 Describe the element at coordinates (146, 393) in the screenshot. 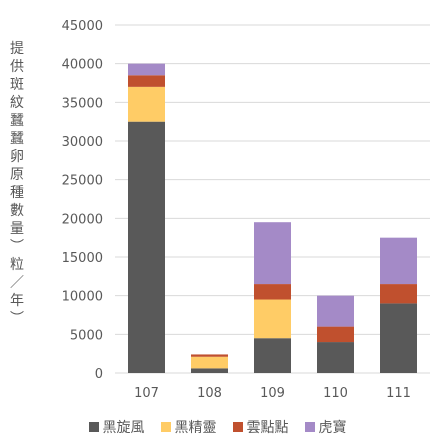

I see `x-tick-label: 107` at that location.